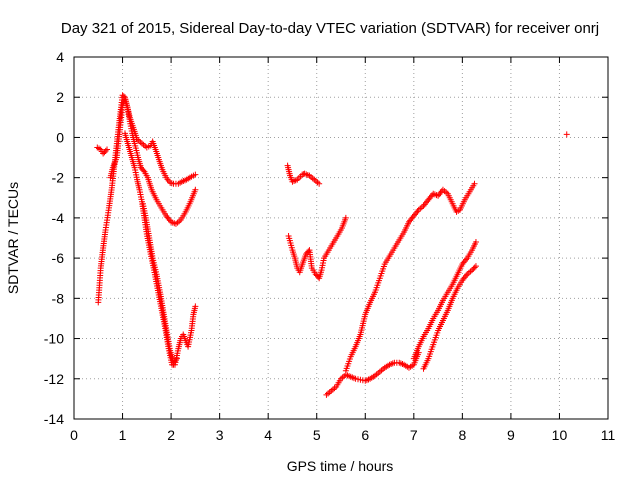 The width and height of the screenshot is (640, 480). What do you see at coordinates (340, 466) in the screenshot?
I see `x-axis-label: GPS time / hours` at bounding box center [340, 466].